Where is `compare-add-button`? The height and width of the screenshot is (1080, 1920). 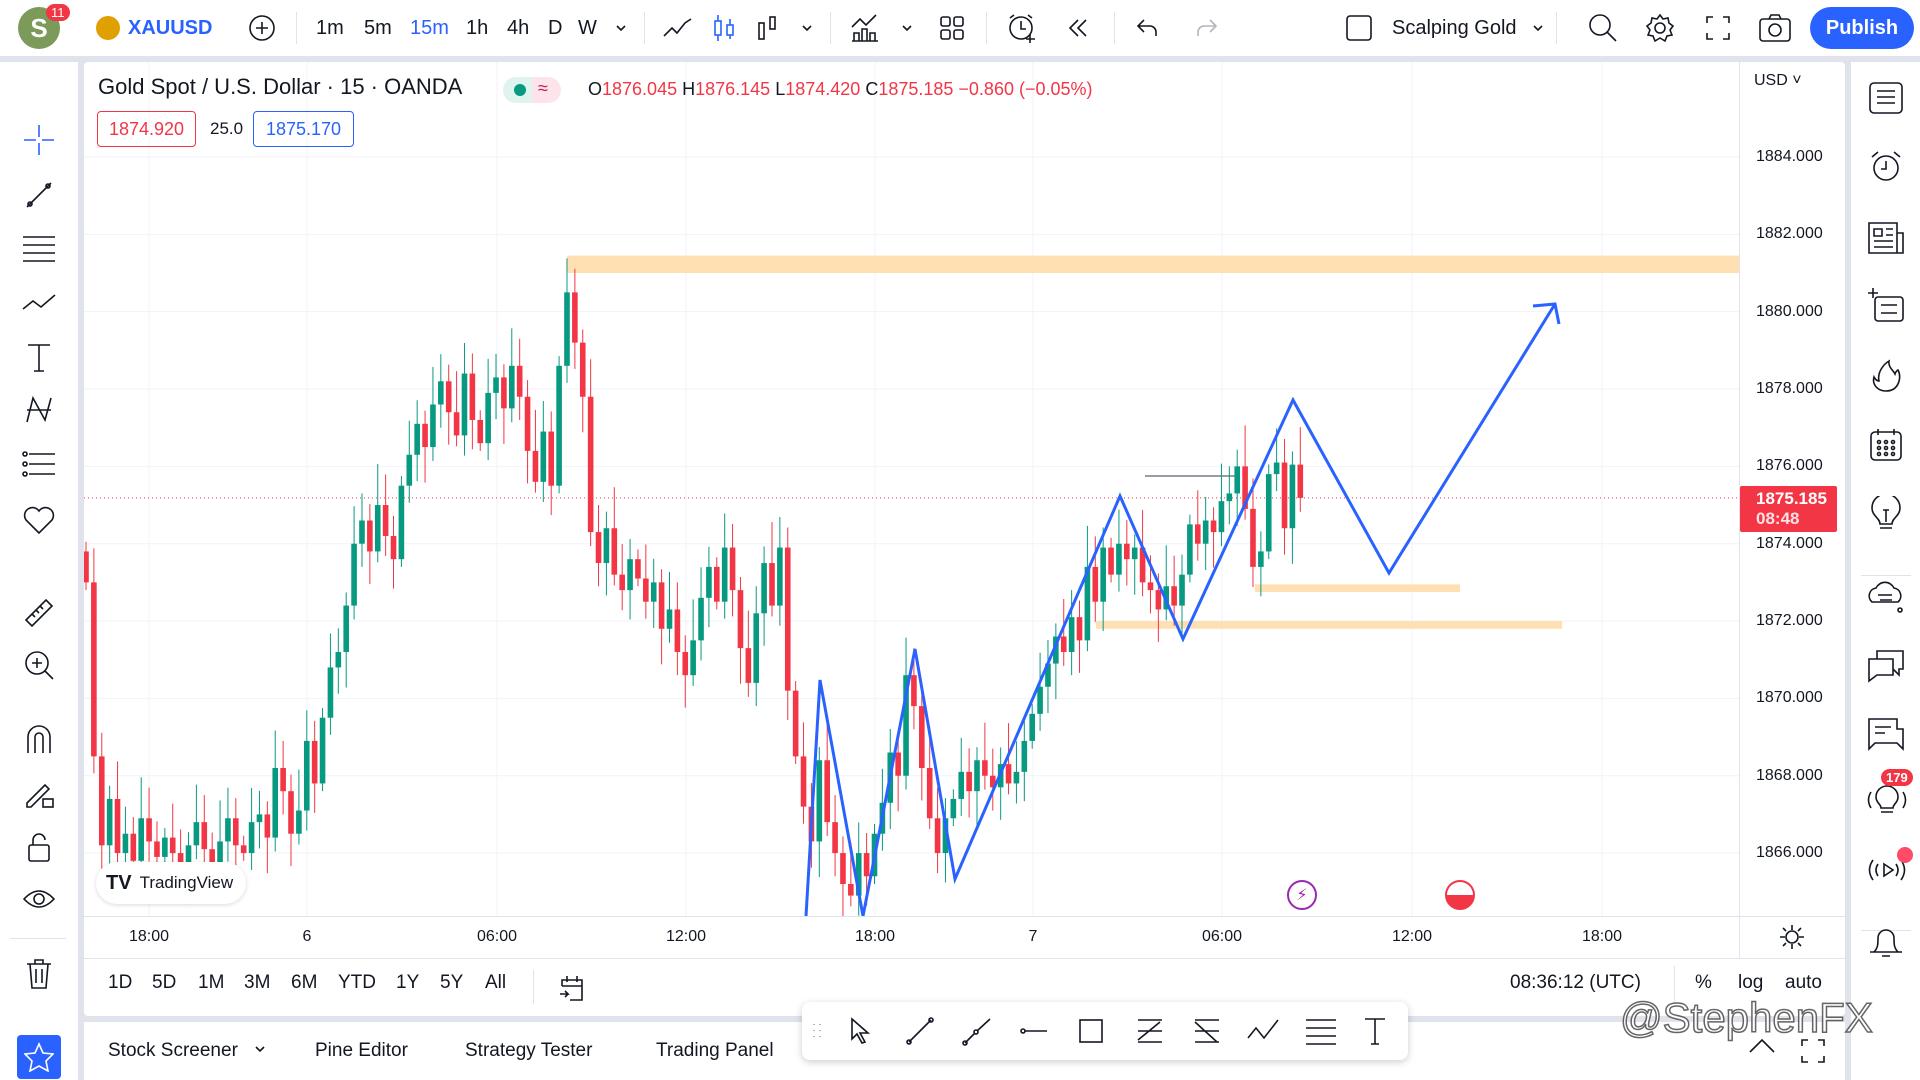
compare-add-button is located at coordinates (262, 28).